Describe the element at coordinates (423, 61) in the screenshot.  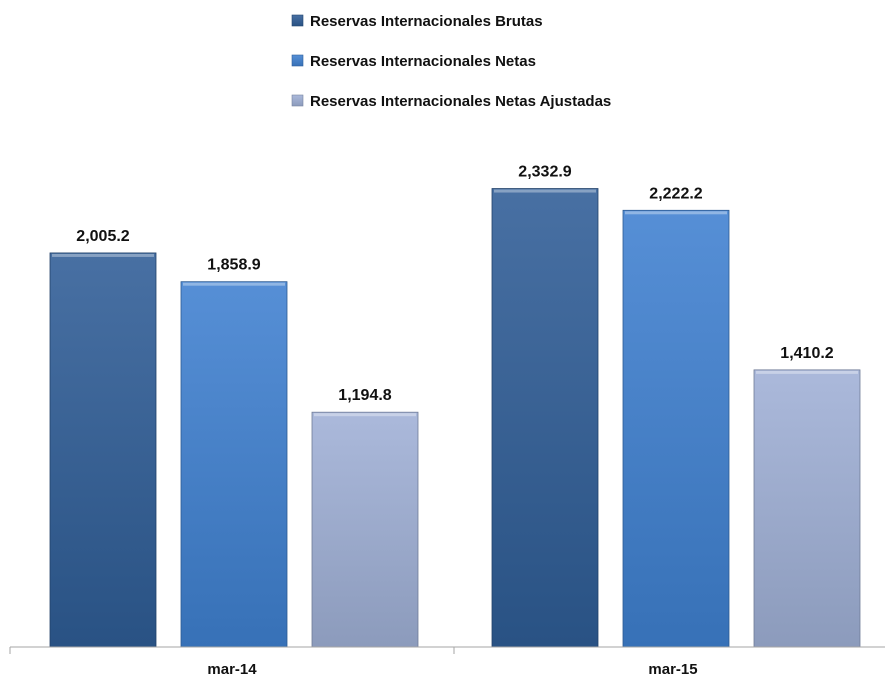
I see `legend-label: Reservas Internacionales Netas` at that location.